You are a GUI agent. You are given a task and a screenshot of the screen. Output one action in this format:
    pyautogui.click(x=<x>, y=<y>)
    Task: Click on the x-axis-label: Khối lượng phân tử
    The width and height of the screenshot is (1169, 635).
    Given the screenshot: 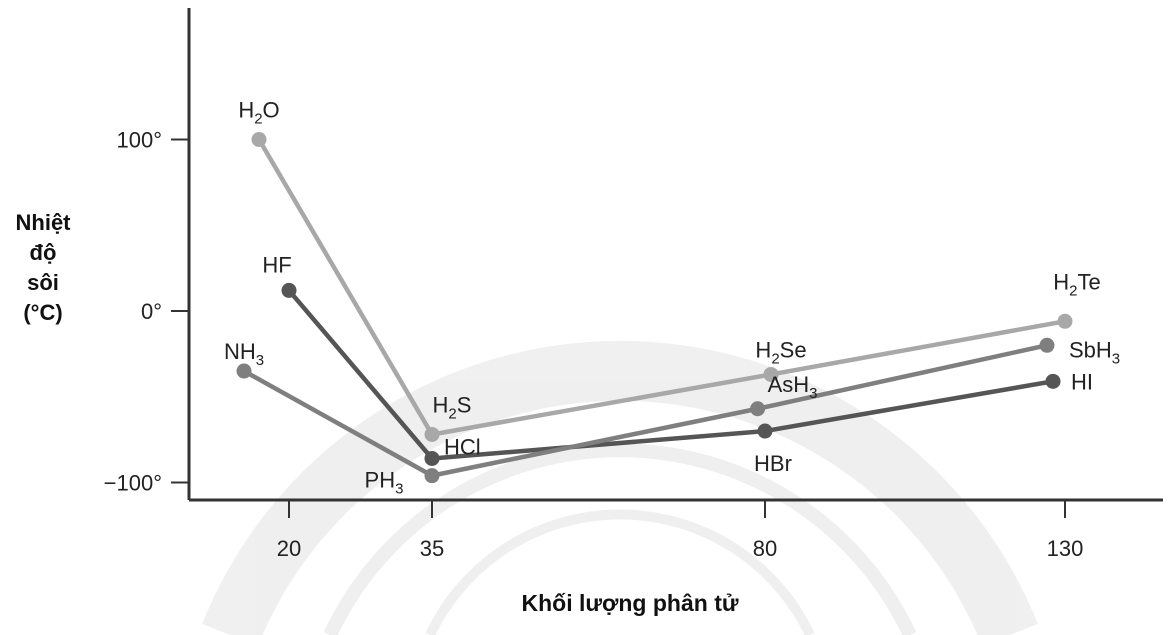 What is the action you would take?
    pyautogui.click(x=630, y=603)
    